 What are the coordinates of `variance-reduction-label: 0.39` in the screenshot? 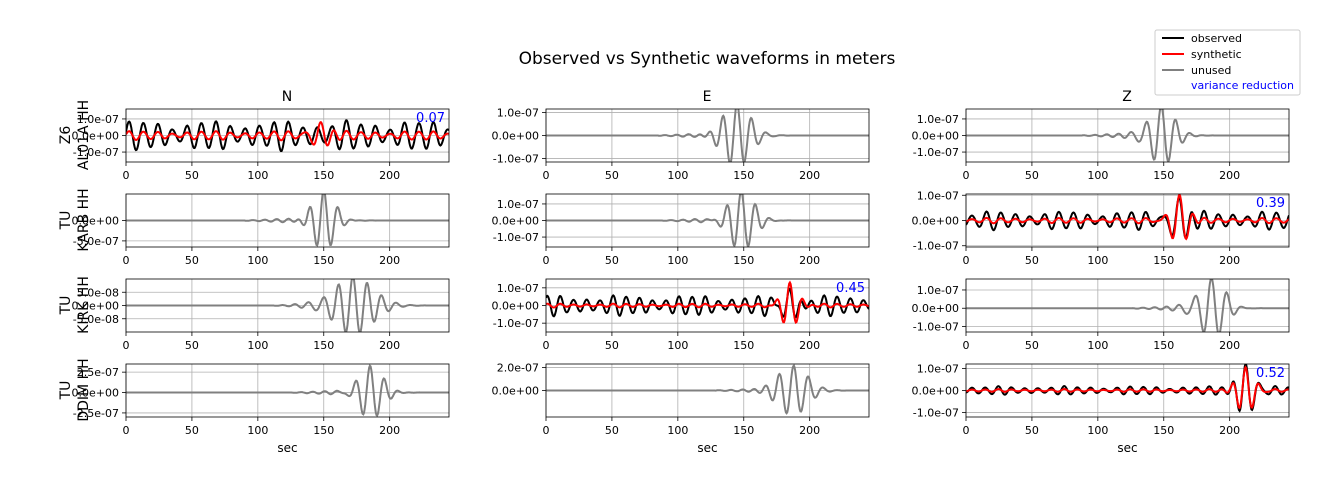 It's located at (1270, 203).